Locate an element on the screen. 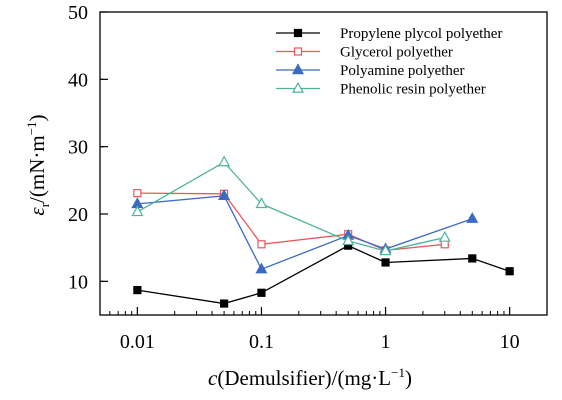  x-tick-label: 0.01 is located at coordinates (137, 342).